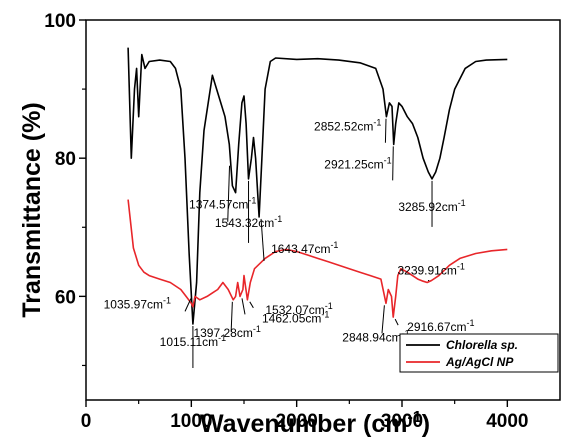 This screenshot has width=574, height=439. Describe the element at coordinates (86, 421) in the screenshot. I see `x-tick-label: 0` at that location.